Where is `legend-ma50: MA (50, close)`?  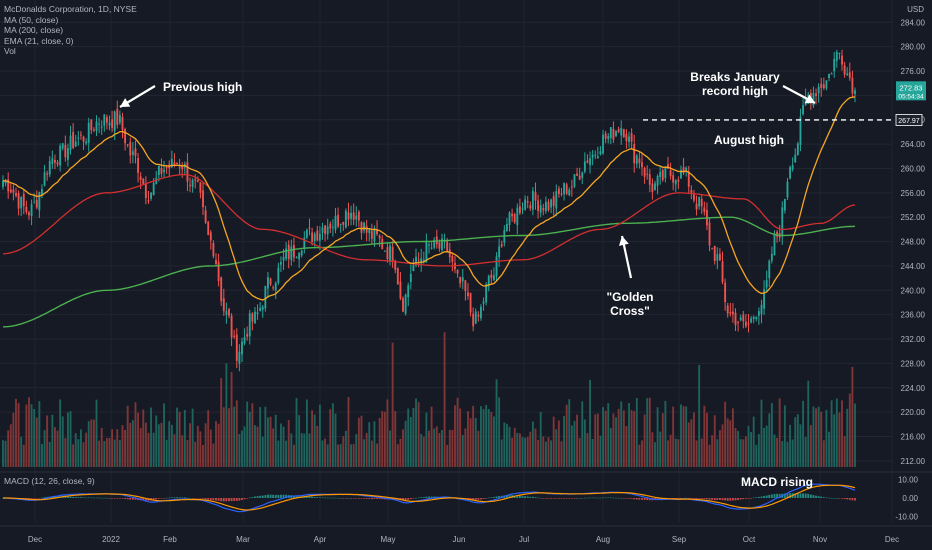 legend-ma50: MA (50, close) is located at coordinates (31, 19).